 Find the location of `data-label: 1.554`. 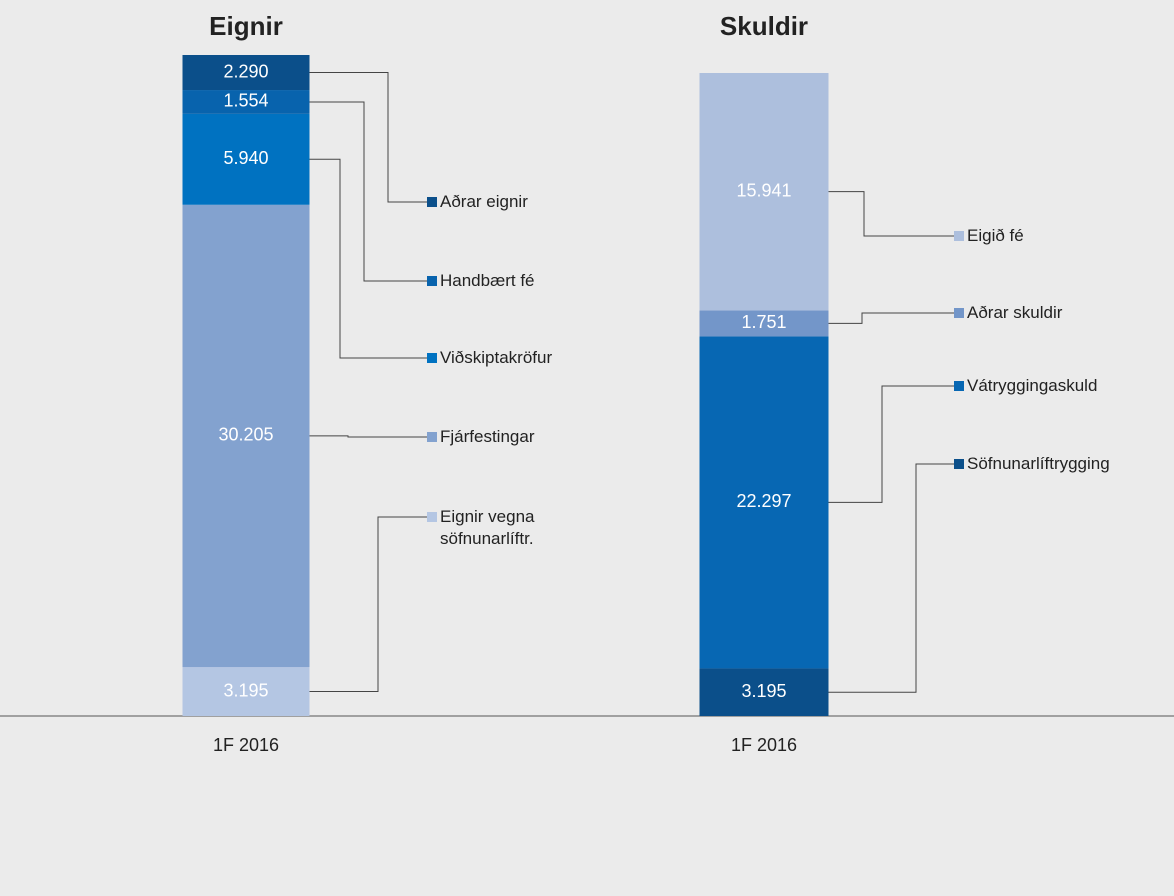

data-label: 1.554 is located at coordinates (245, 101).